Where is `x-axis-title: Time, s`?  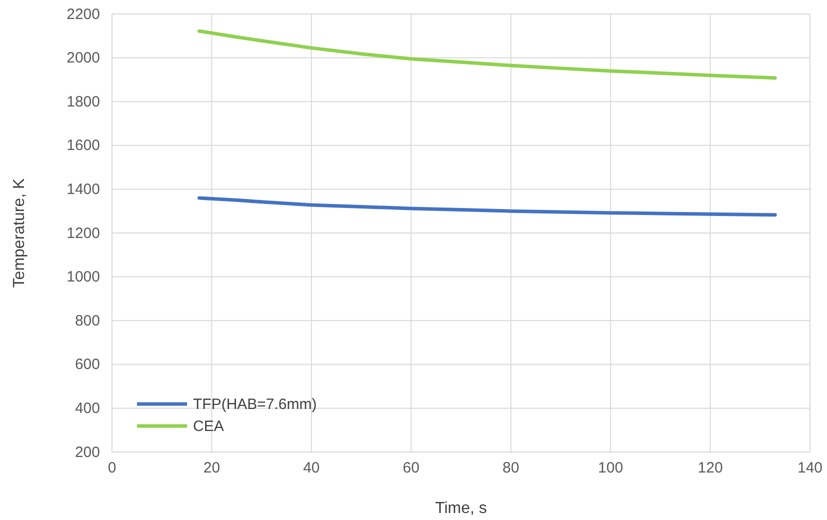 x-axis-title: Time, s is located at coordinates (461, 508).